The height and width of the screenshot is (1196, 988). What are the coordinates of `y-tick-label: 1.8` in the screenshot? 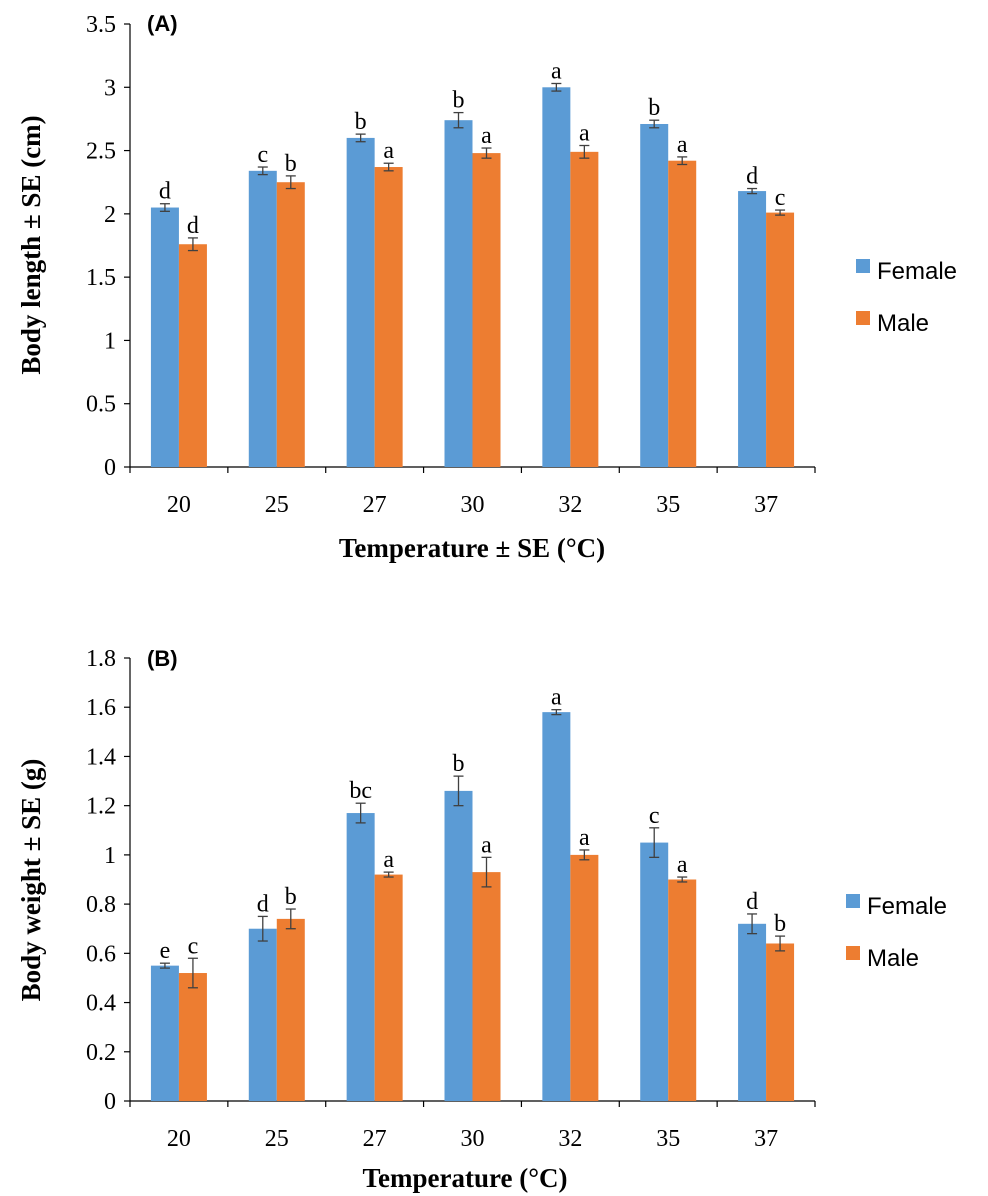 It's located at (101, 659).